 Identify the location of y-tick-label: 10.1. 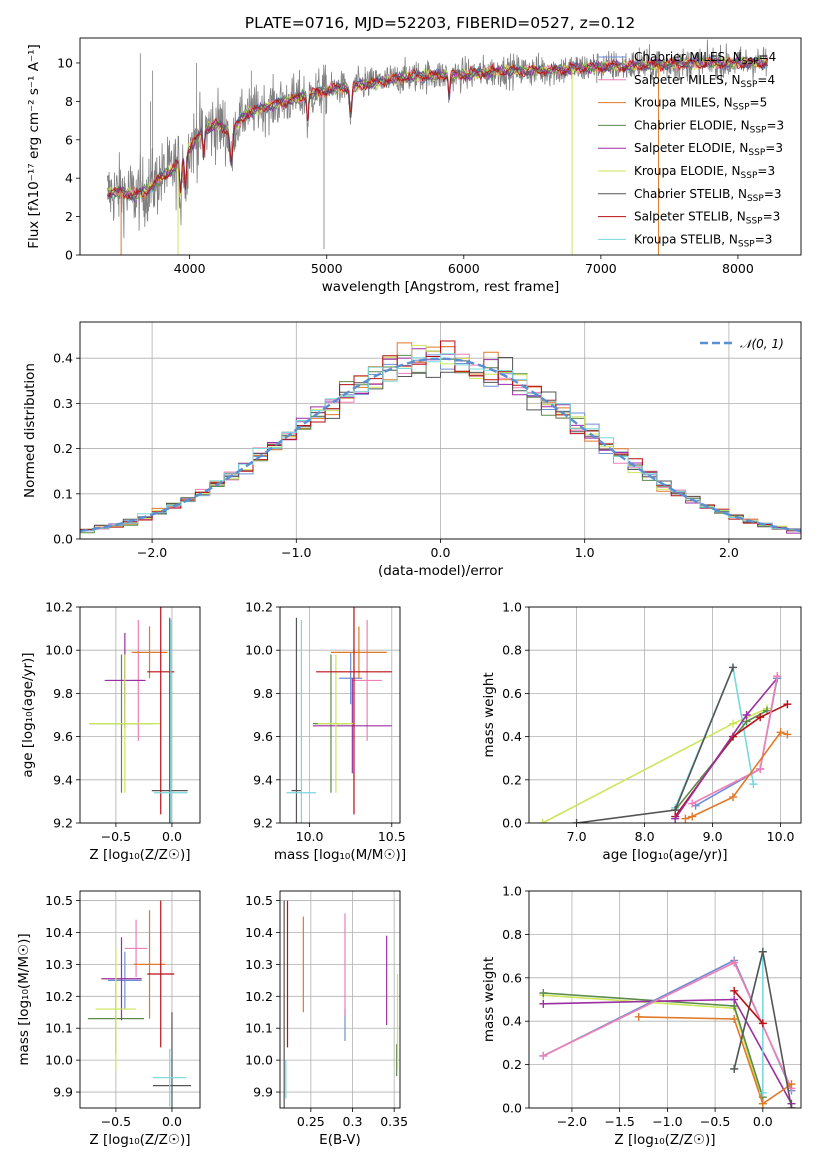
(259, 1028).